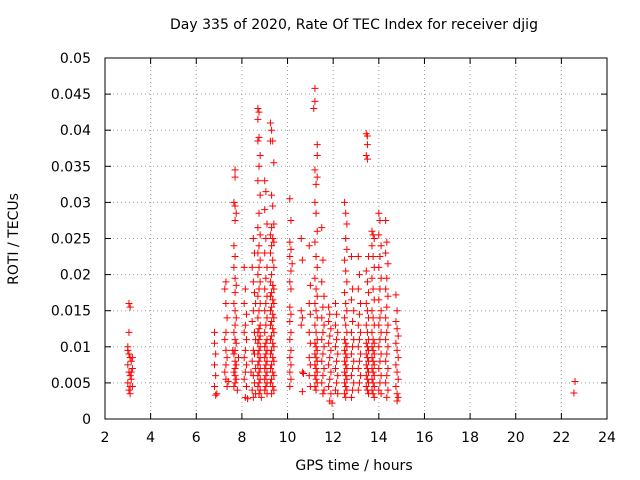 The width and height of the screenshot is (640, 480). What do you see at coordinates (150, 438) in the screenshot?
I see `x-tick-label: 4` at bounding box center [150, 438].